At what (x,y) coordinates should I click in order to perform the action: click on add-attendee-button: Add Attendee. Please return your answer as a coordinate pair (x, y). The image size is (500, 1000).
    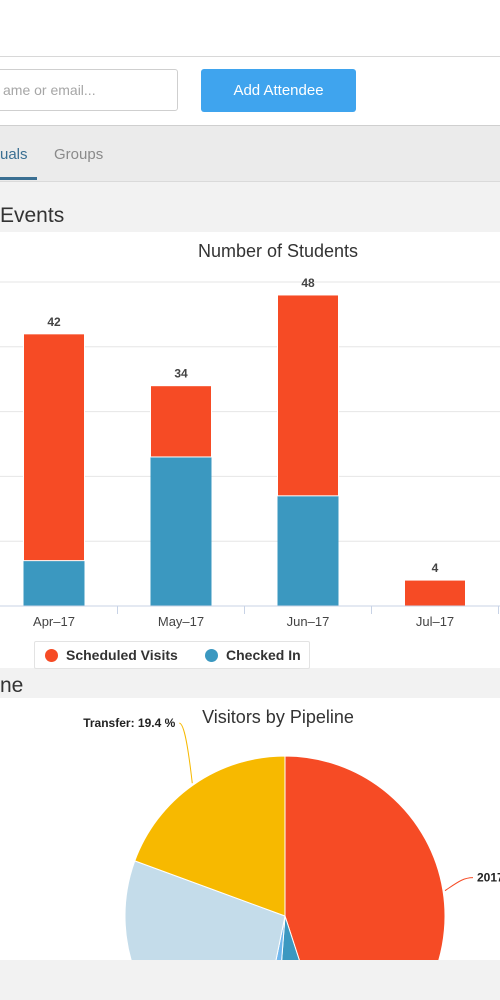
    Looking at the image, I should click on (278, 90).